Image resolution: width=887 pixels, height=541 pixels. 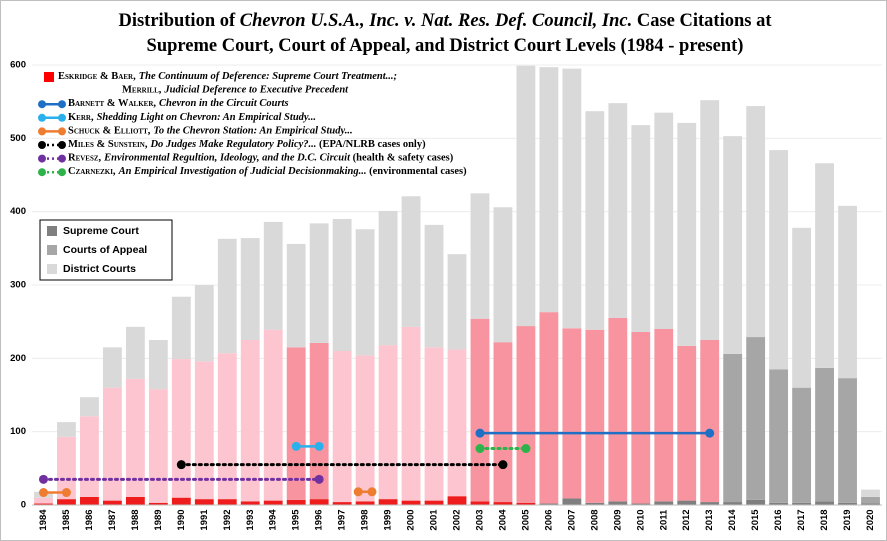 What do you see at coordinates (112, 104) in the screenshot?
I see `legend-authors: Barnett & Walker,` at bounding box center [112, 104].